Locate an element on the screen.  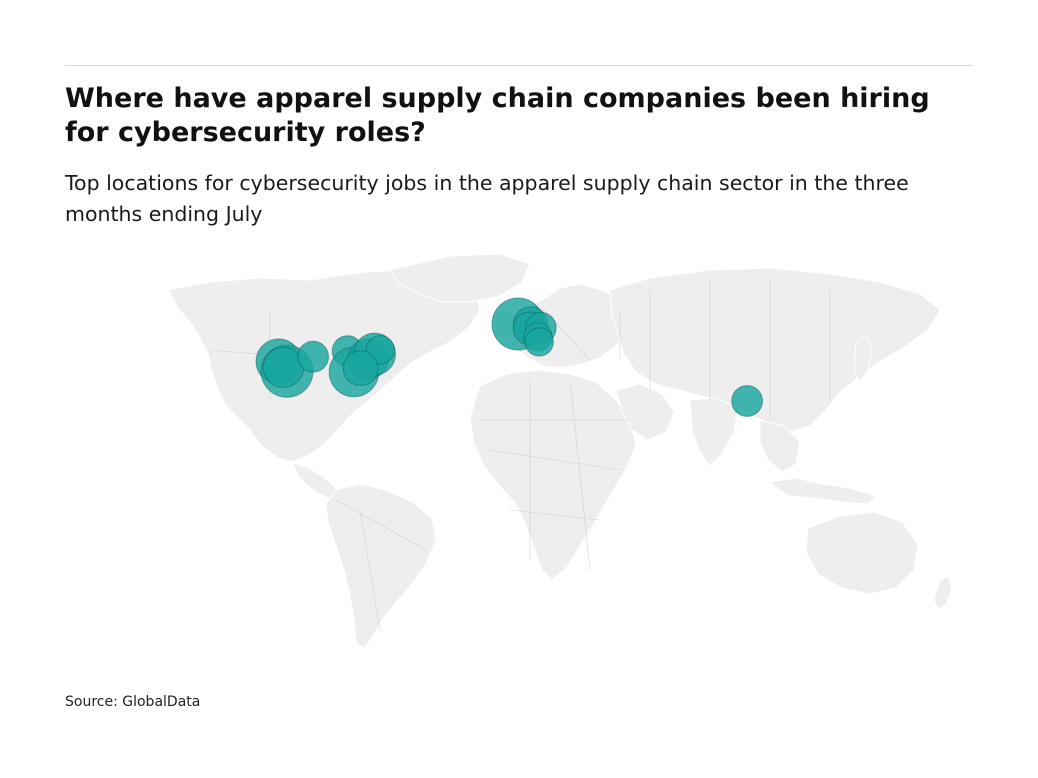
land-south-america is located at coordinates (381, 566).